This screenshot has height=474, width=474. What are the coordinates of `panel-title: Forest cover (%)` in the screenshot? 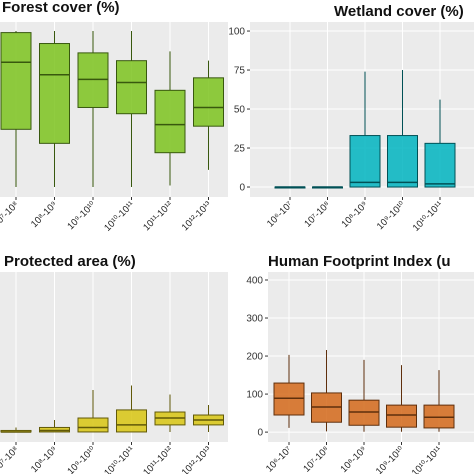 It's located at (61, 8).